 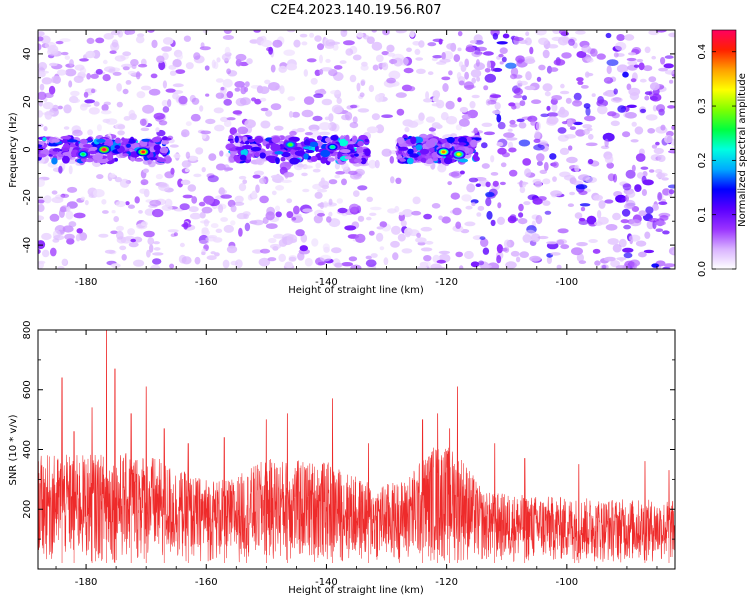 What do you see at coordinates (27, 509) in the screenshot?
I see `y-tick-label: 200` at bounding box center [27, 509].